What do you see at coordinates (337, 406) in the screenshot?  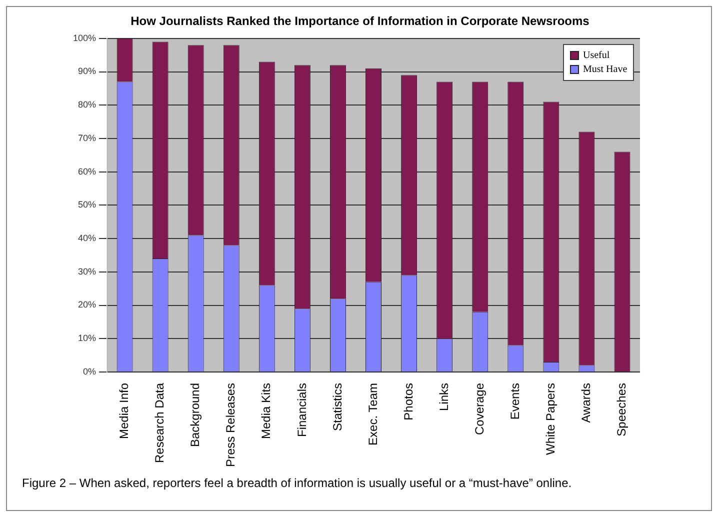 I see `x-tick-label: Statistics` at bounding box center [337, 406].